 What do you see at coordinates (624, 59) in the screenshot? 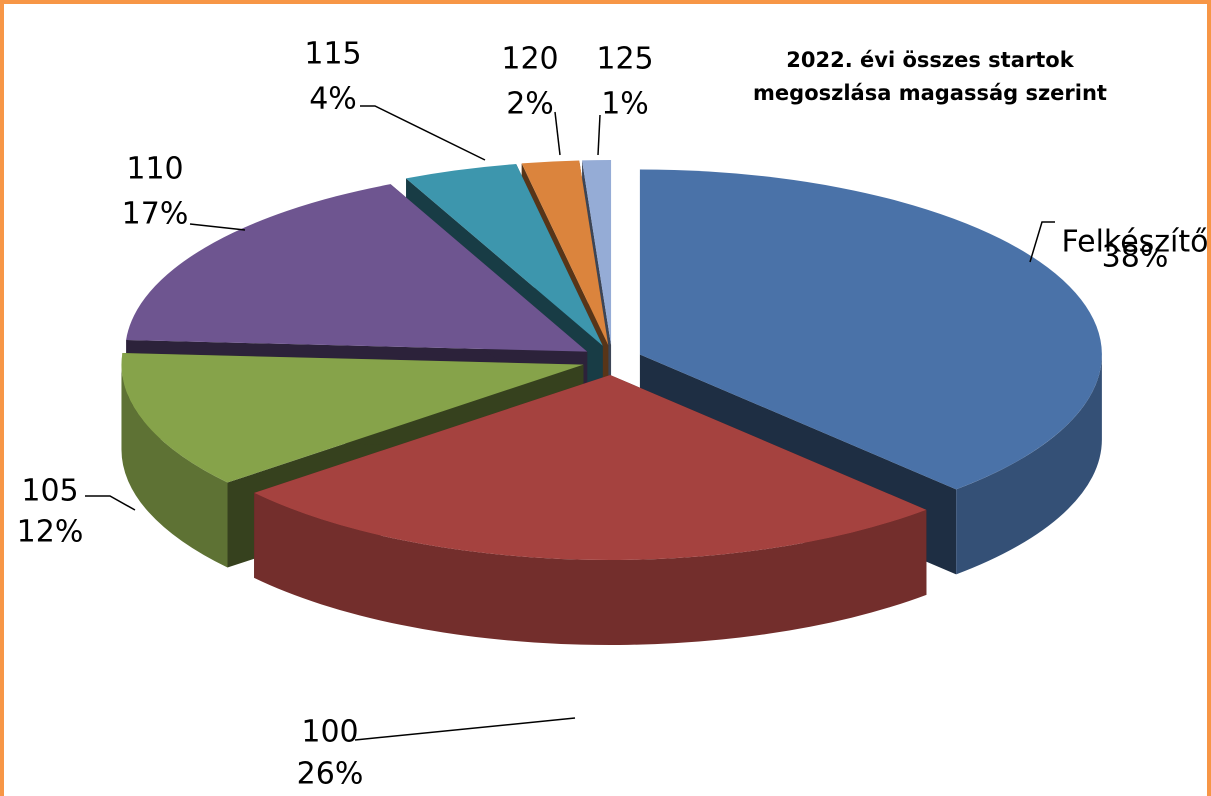
I see `category-label: 125` at bounding box center [624, 59].